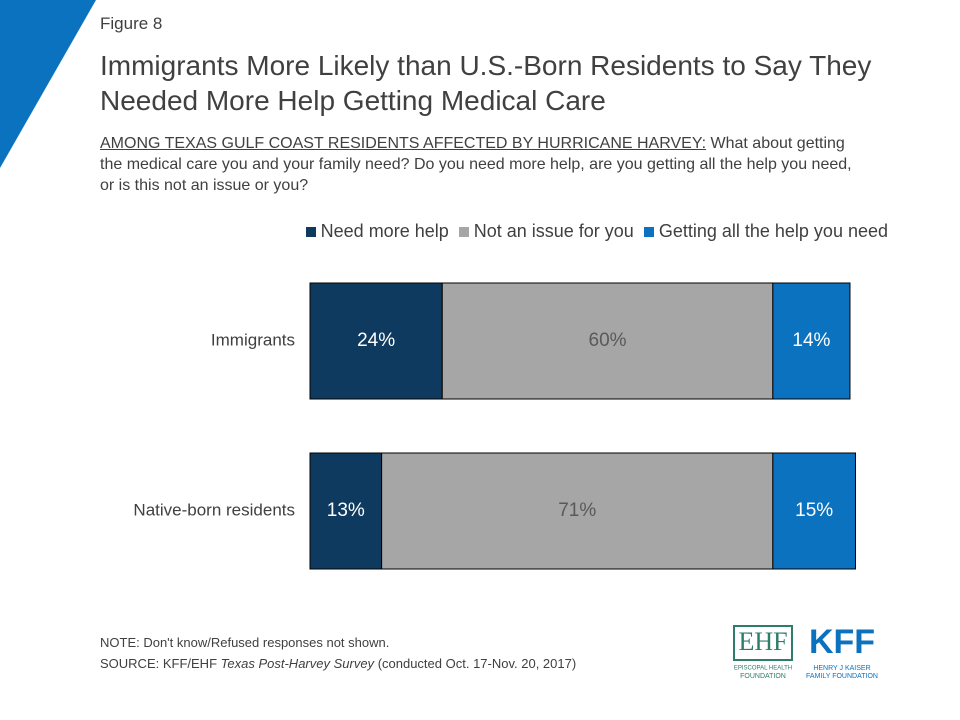 The height and width of the screenshot is (720, 960). What do you see at coordinates (608, 340) in the screenshot?
I see `value-label: 60%` at bounding box center [608, 340].